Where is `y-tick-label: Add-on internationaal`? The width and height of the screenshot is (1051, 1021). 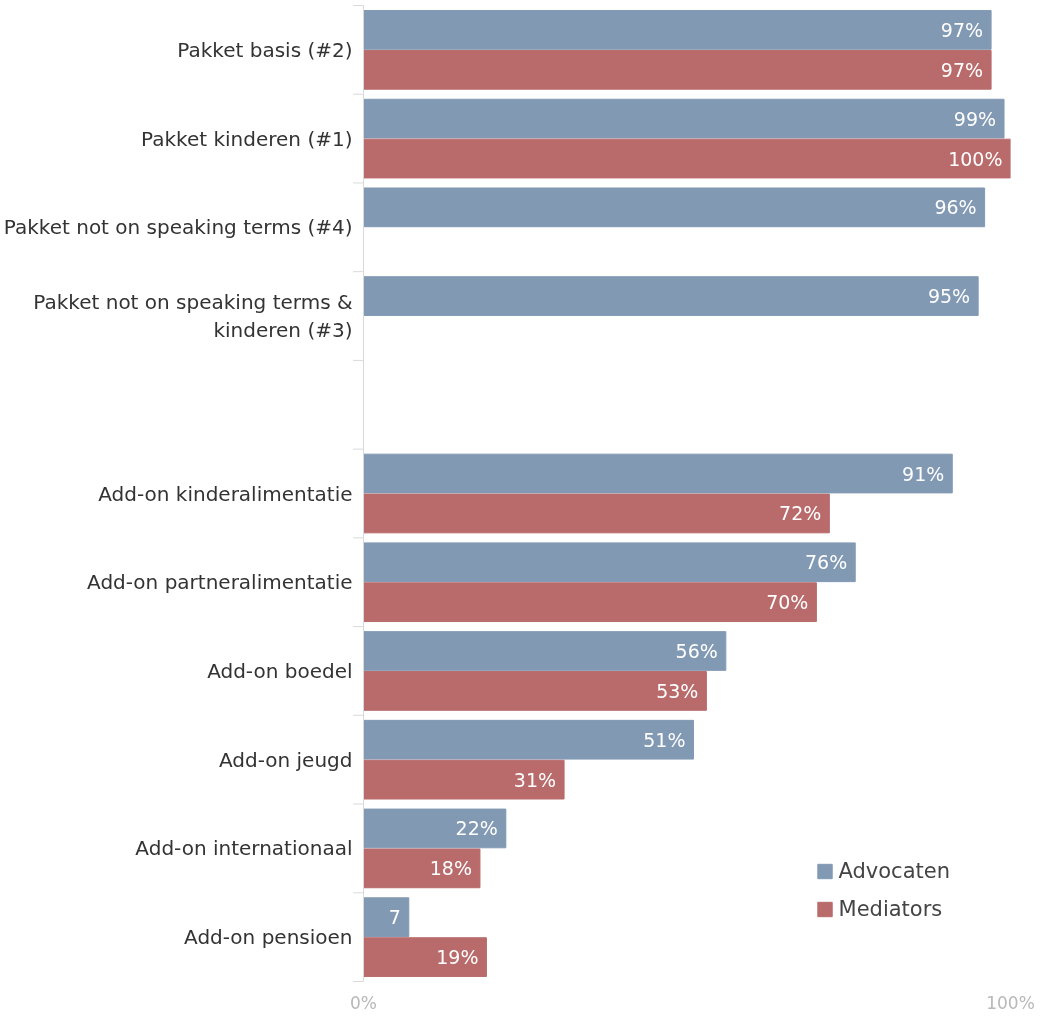 y-tick-label: Add-on internationaal is located at coordinates (244, 848).